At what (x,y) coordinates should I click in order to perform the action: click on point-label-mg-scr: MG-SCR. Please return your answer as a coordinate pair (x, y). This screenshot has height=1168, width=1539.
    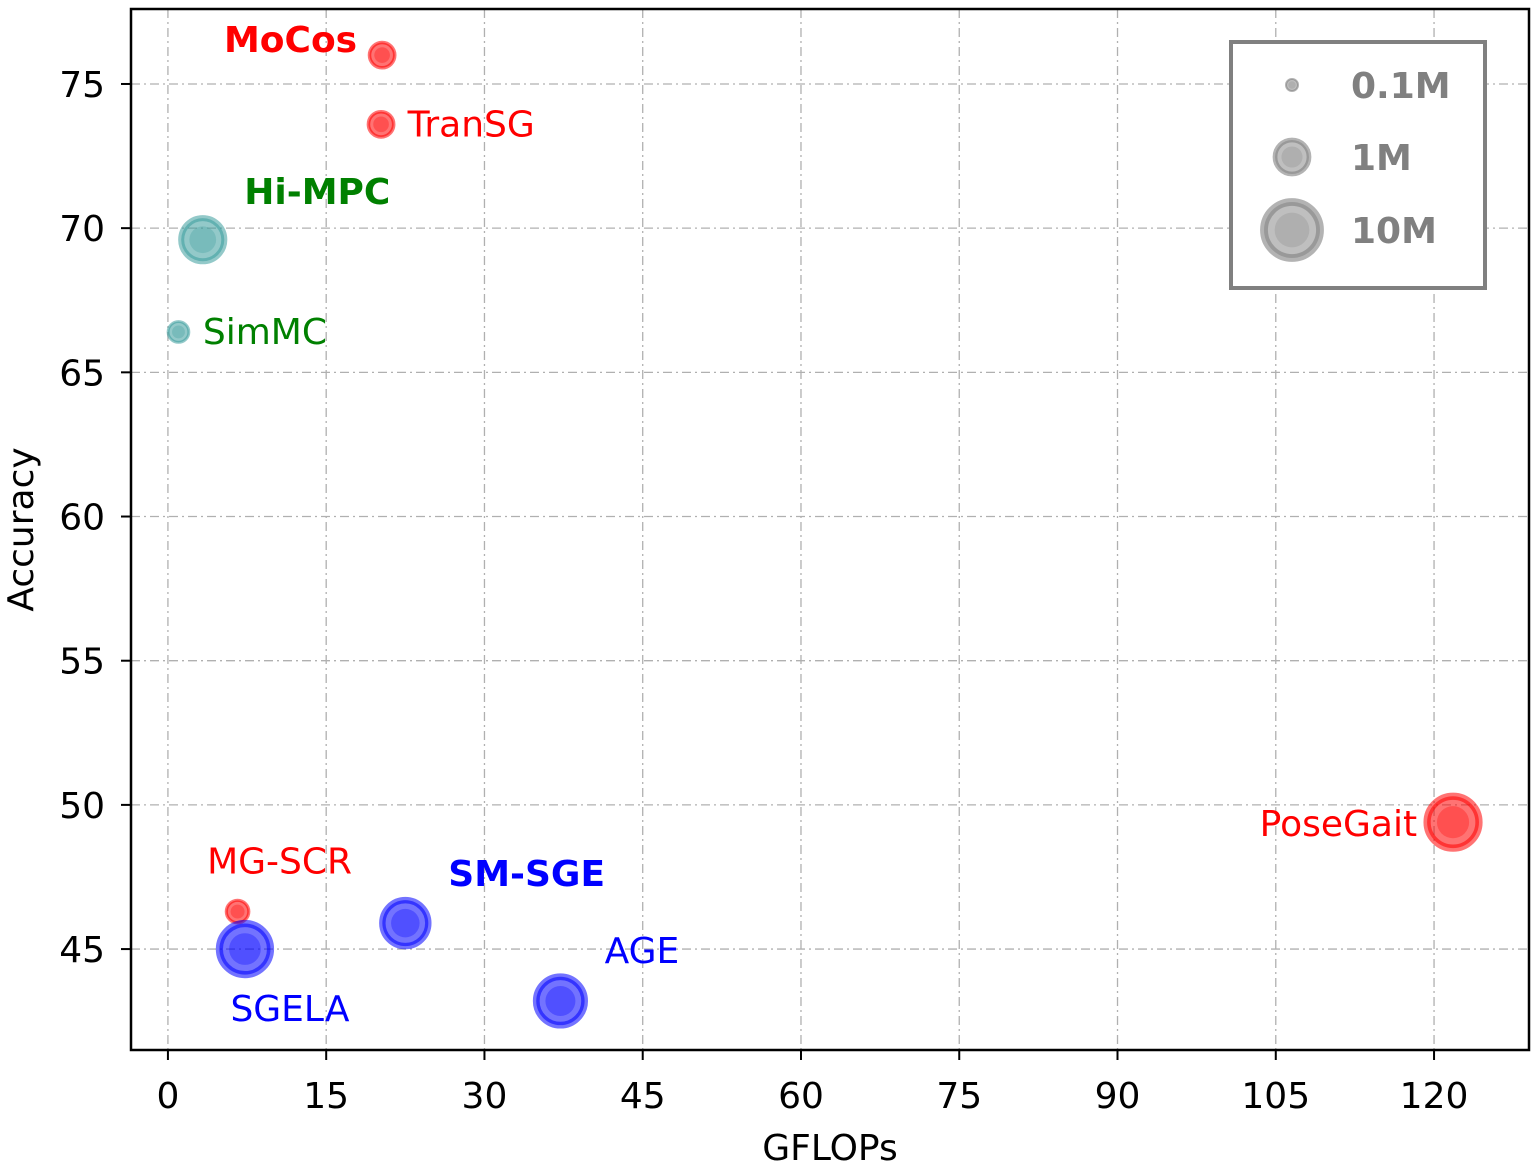
    Looking at the image, I should click on (279, 862).